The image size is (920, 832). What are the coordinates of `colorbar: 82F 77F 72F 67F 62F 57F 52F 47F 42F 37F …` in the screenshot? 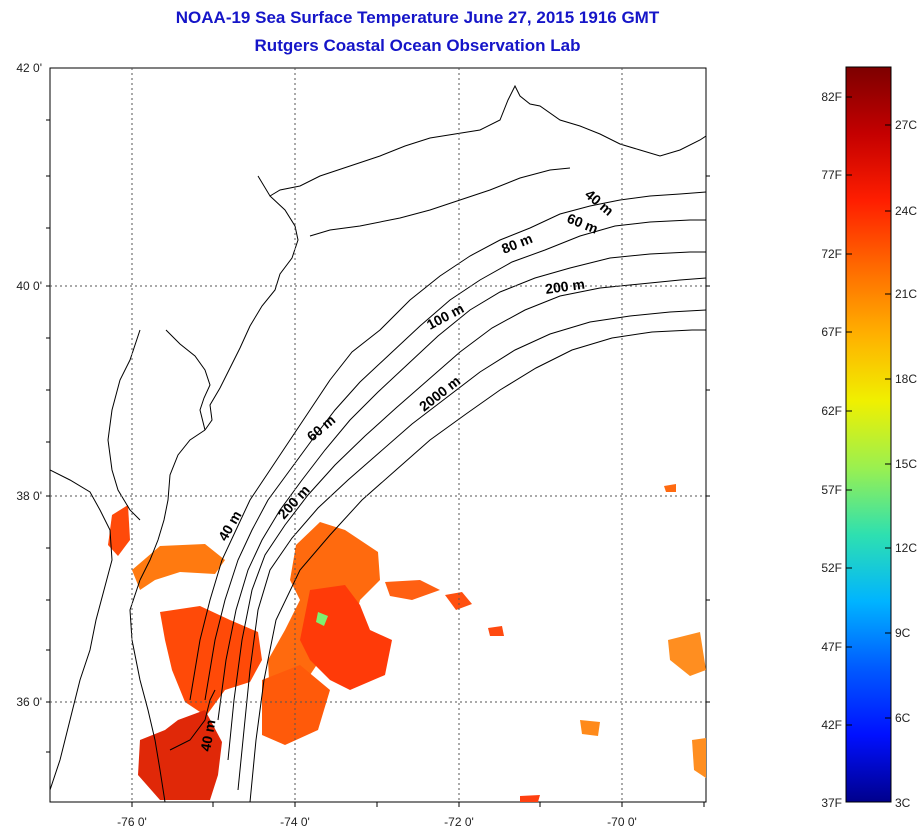 It's located at (869, 438).